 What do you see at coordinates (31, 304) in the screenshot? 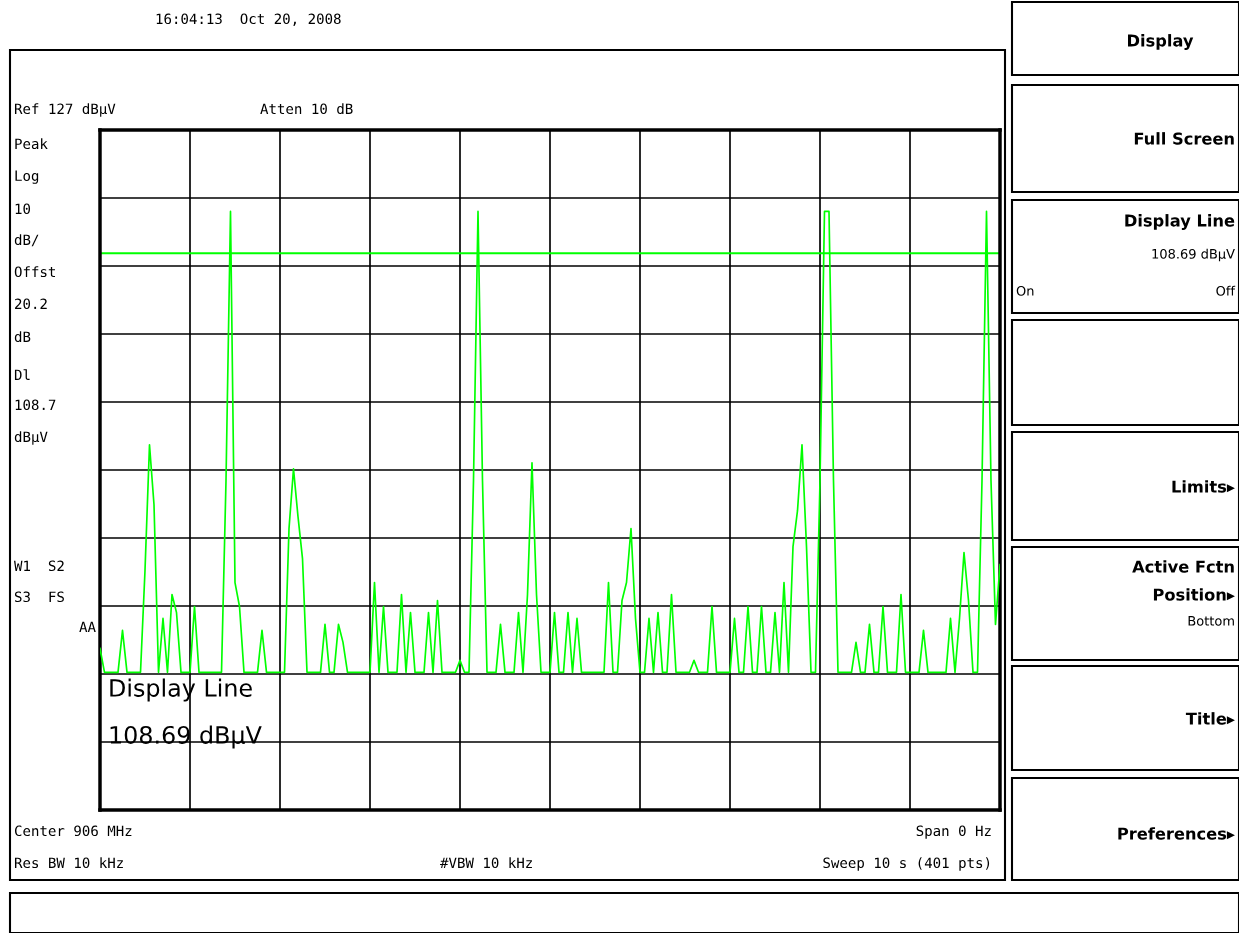
I see `text: 20.2` at bounding box center [31, 304].